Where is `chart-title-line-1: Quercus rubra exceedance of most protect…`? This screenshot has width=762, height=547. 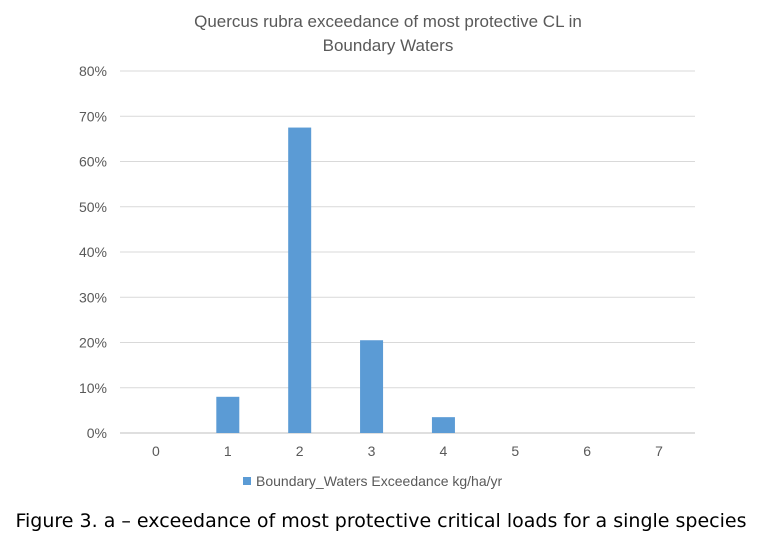 chart-title-line-1: Quercus rubra exceedance of most protect… is located at coordinates (388, 21).